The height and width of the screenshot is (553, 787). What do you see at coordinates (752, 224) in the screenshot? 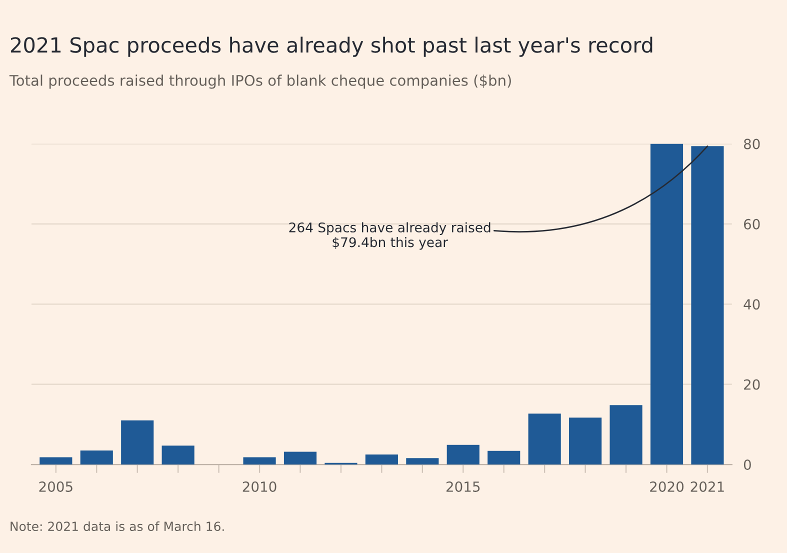
I see `y-tick-label: 60` at bounding box center [752, 224].